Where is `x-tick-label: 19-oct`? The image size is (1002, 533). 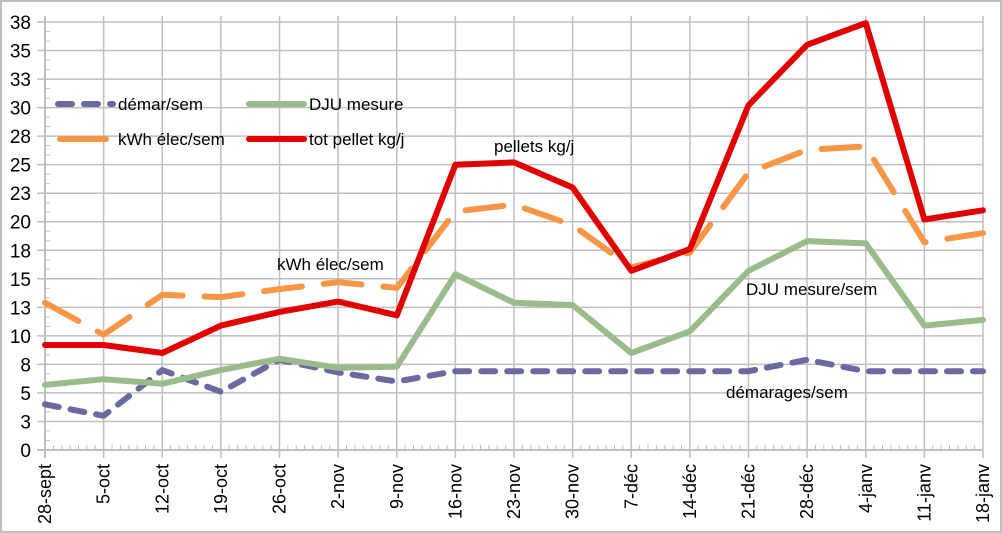 x-tick-label: 19-oct is located at coordinates (221, 489).